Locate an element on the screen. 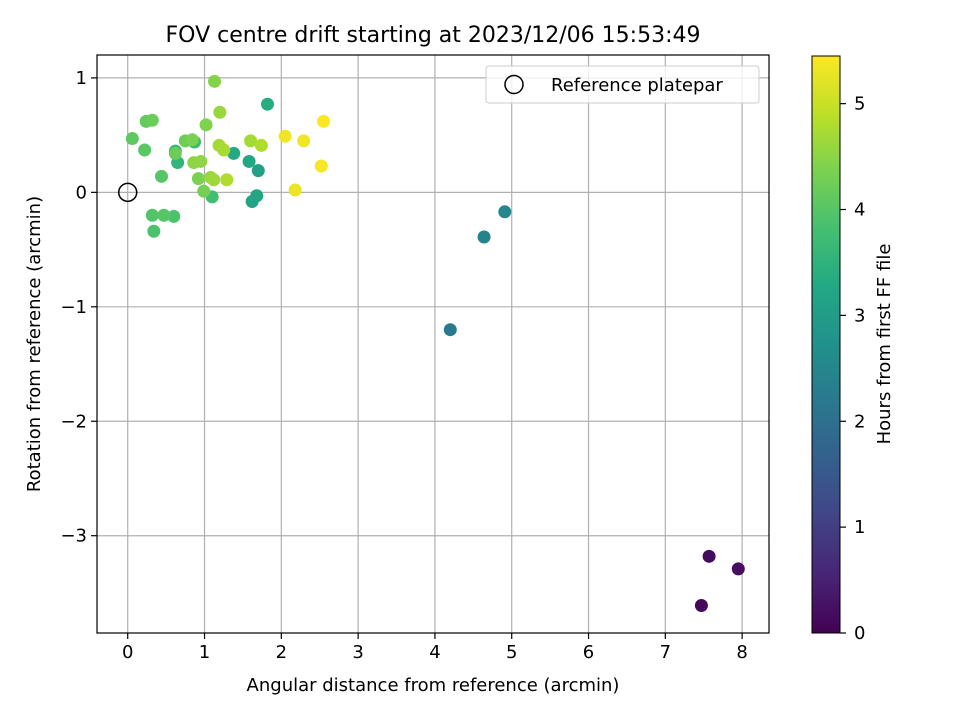 The height and width of the screenshot is (720, 960). legend-label: Reference platepar is located at coordinates (637, 85).